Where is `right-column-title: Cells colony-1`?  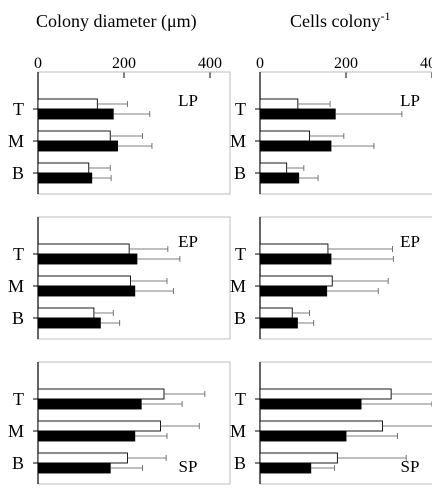 right-column-title: Cells colony-1 is located at coordinates (340, 20).